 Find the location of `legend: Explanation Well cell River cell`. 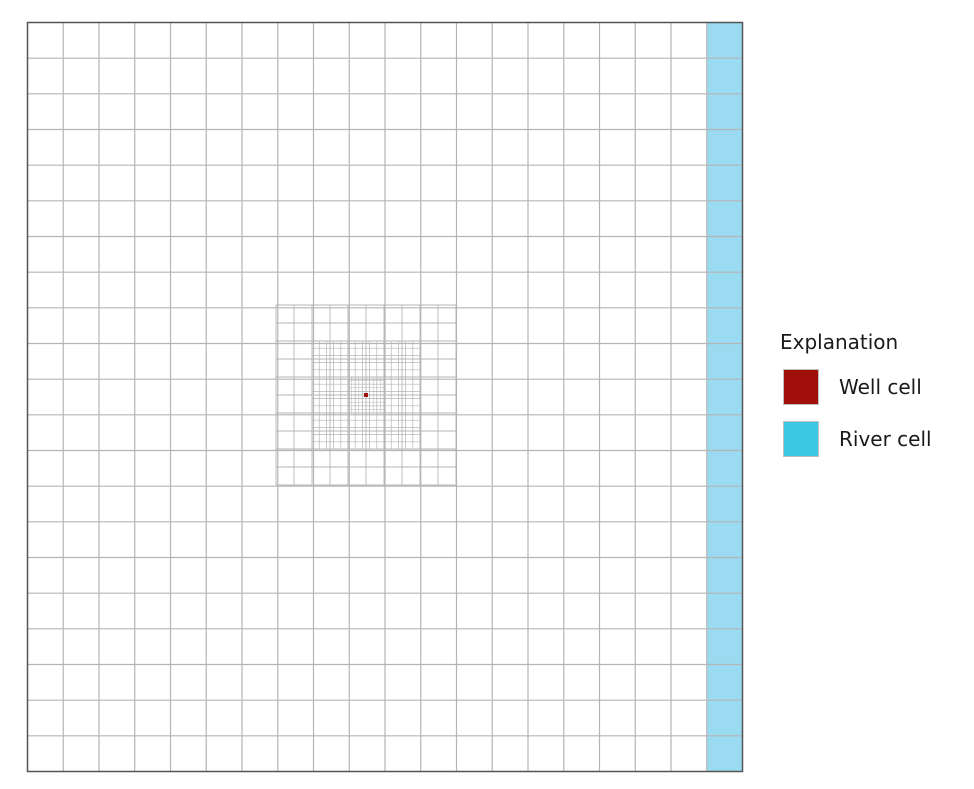

legend: Explanation Well cell River cell is located at coordinates (856, 401).